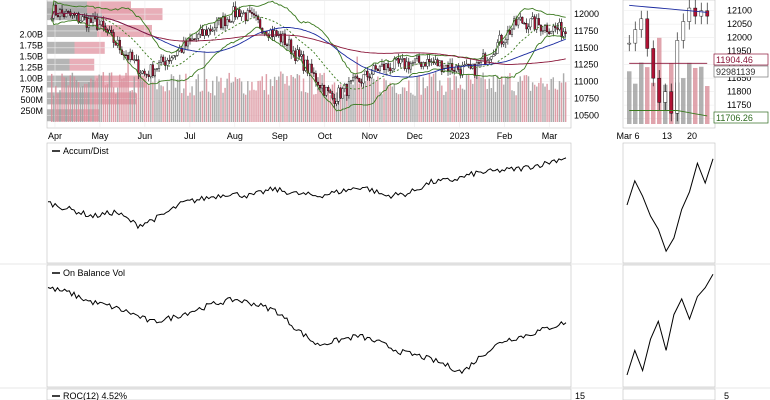 This screenshot has width=770, height=400. Describe the element at coordinates (656, 136) in the screenshot. I see `inset-x-axis: Mar 6 13 20` at that location.